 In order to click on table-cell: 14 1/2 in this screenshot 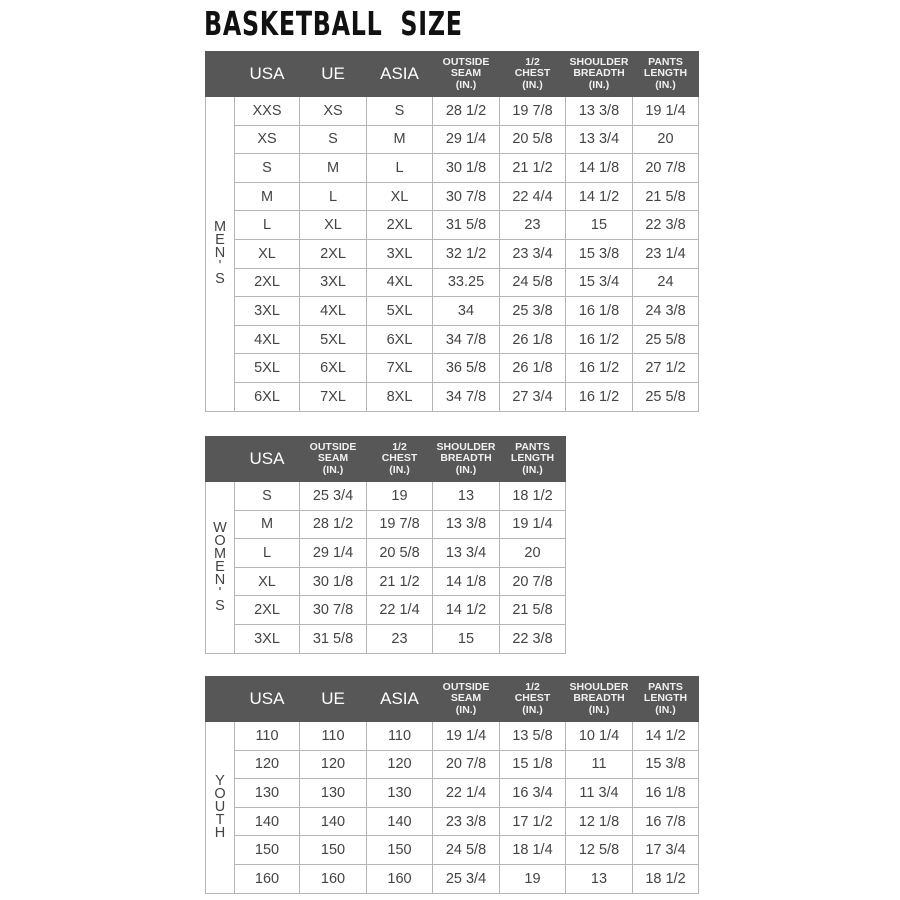, I will do `click(466, 610)`.